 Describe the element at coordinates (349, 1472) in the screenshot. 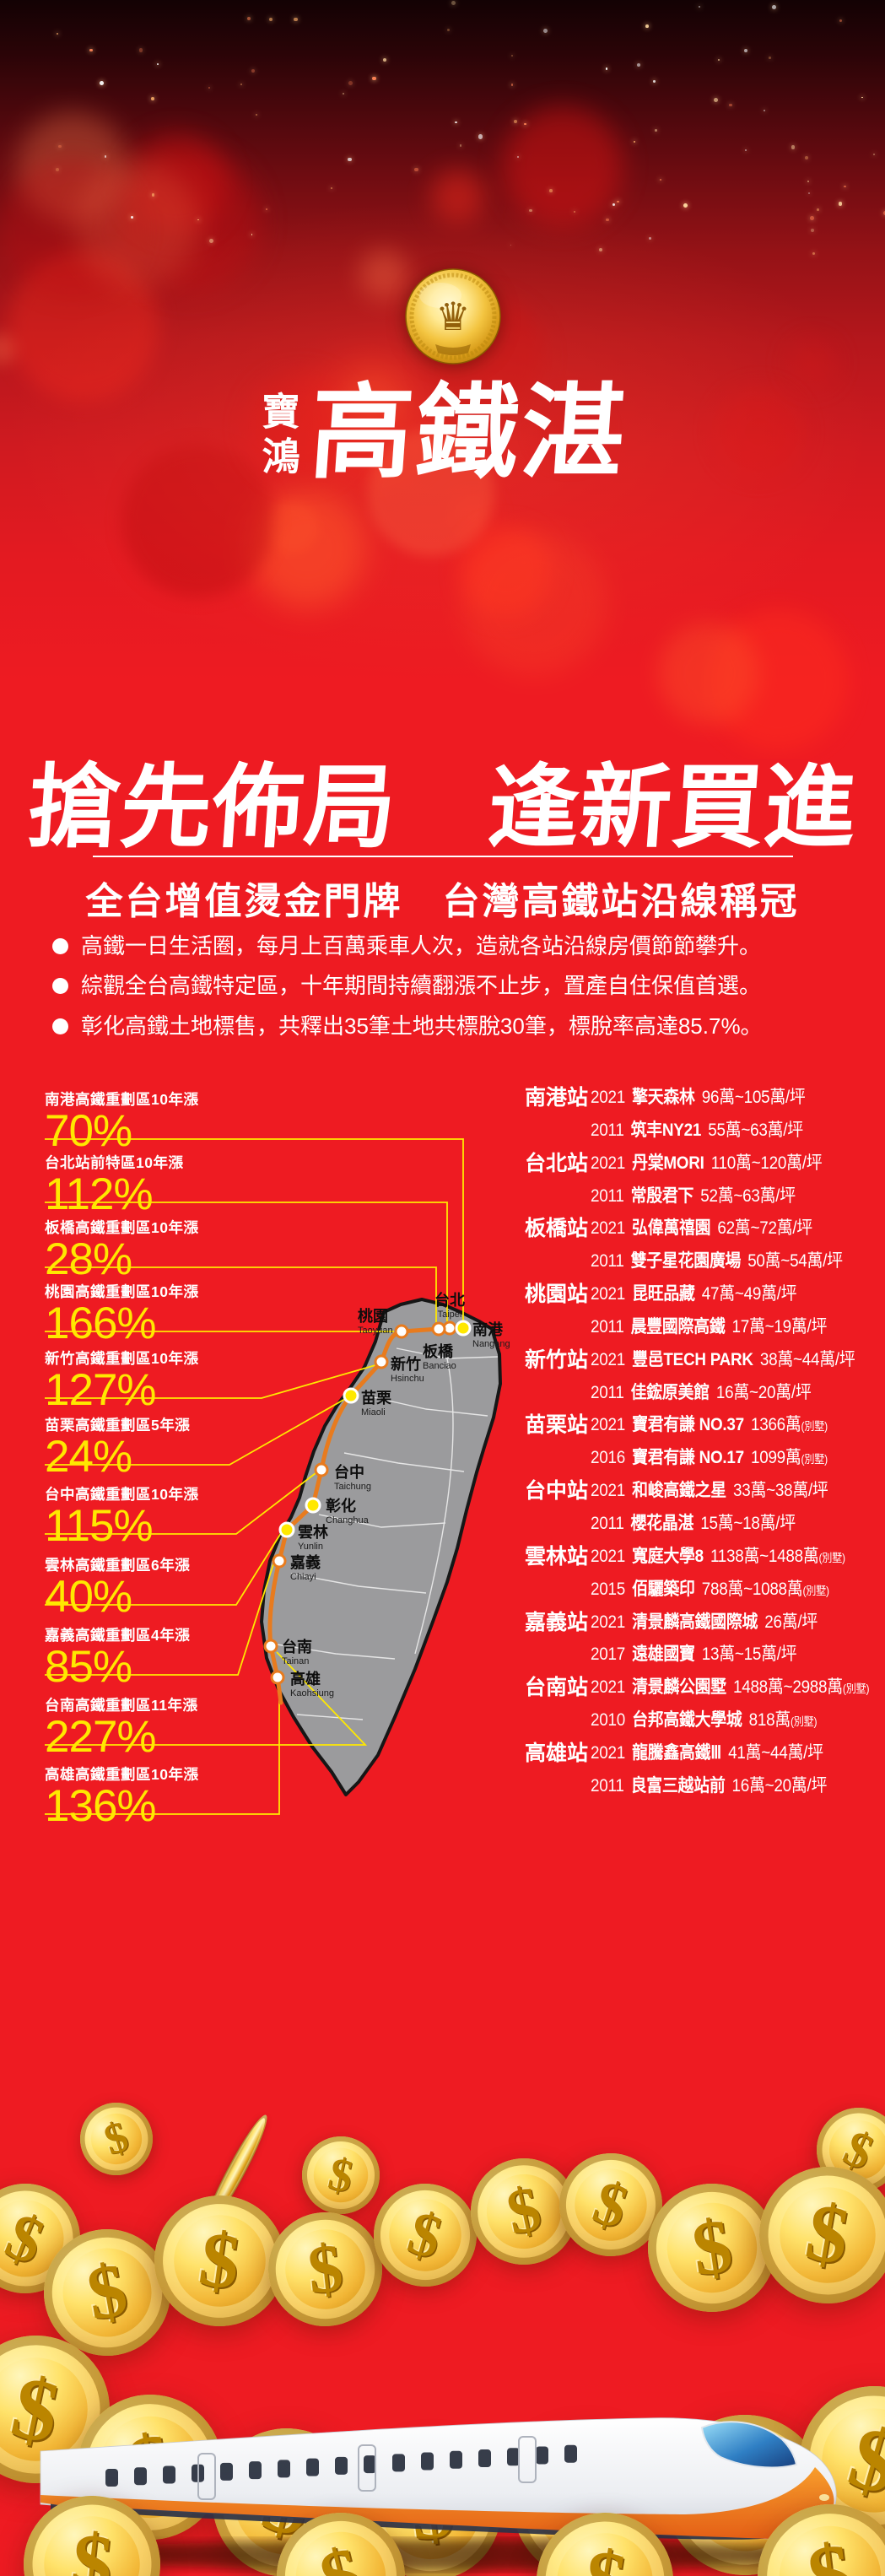

I see `map-label-zh: 台中` at that location.